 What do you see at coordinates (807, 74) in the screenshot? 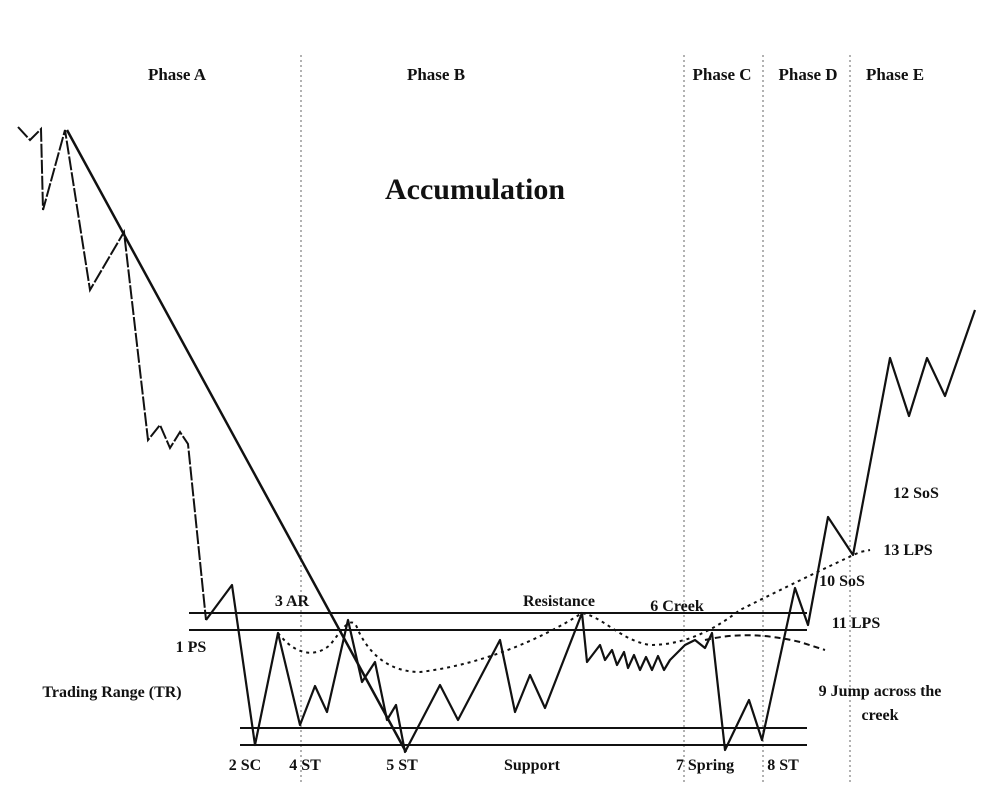
I see `phase-d-label: Phase D` at bounding box center [807, 74].